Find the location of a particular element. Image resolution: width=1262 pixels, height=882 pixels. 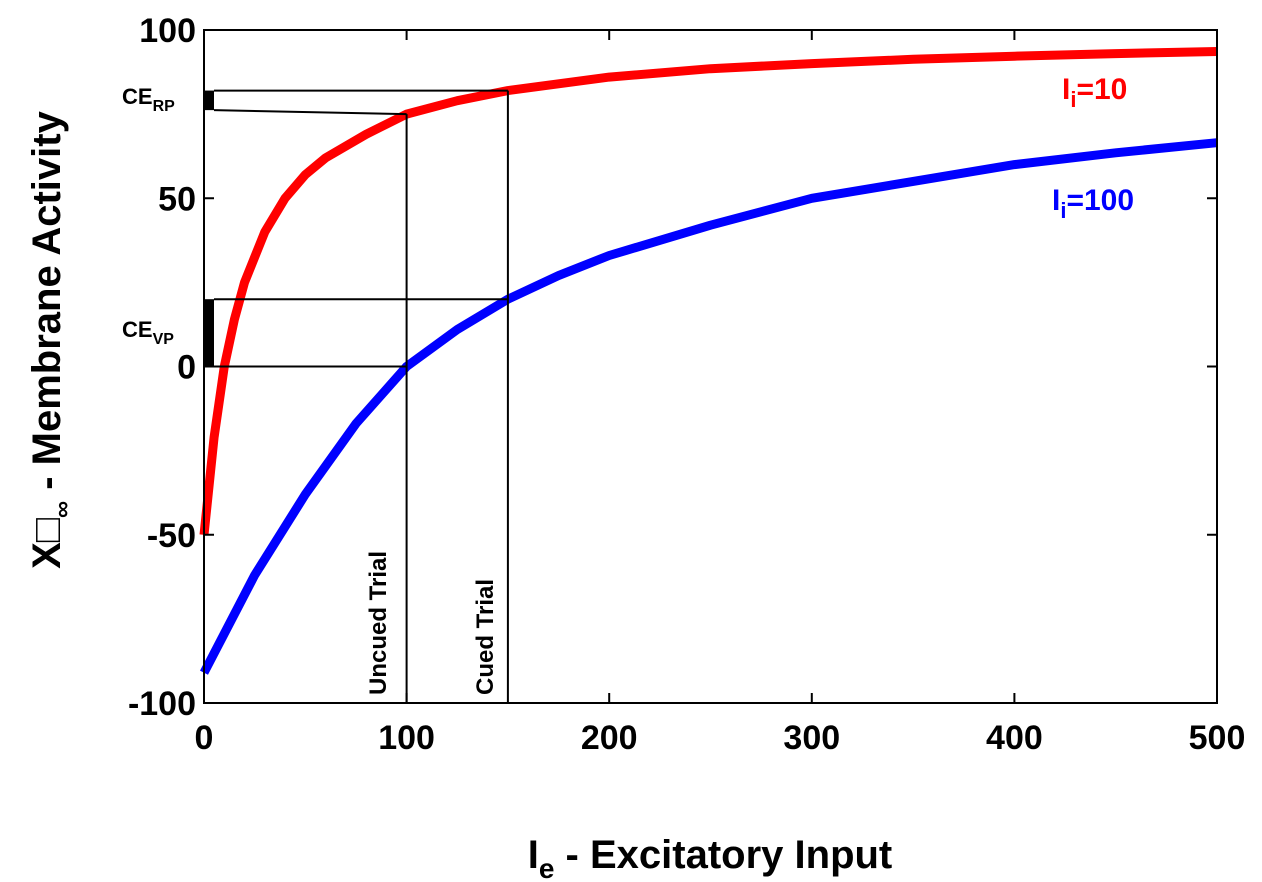

ce-rp-label: CERP is located at coordinates (148, 99).